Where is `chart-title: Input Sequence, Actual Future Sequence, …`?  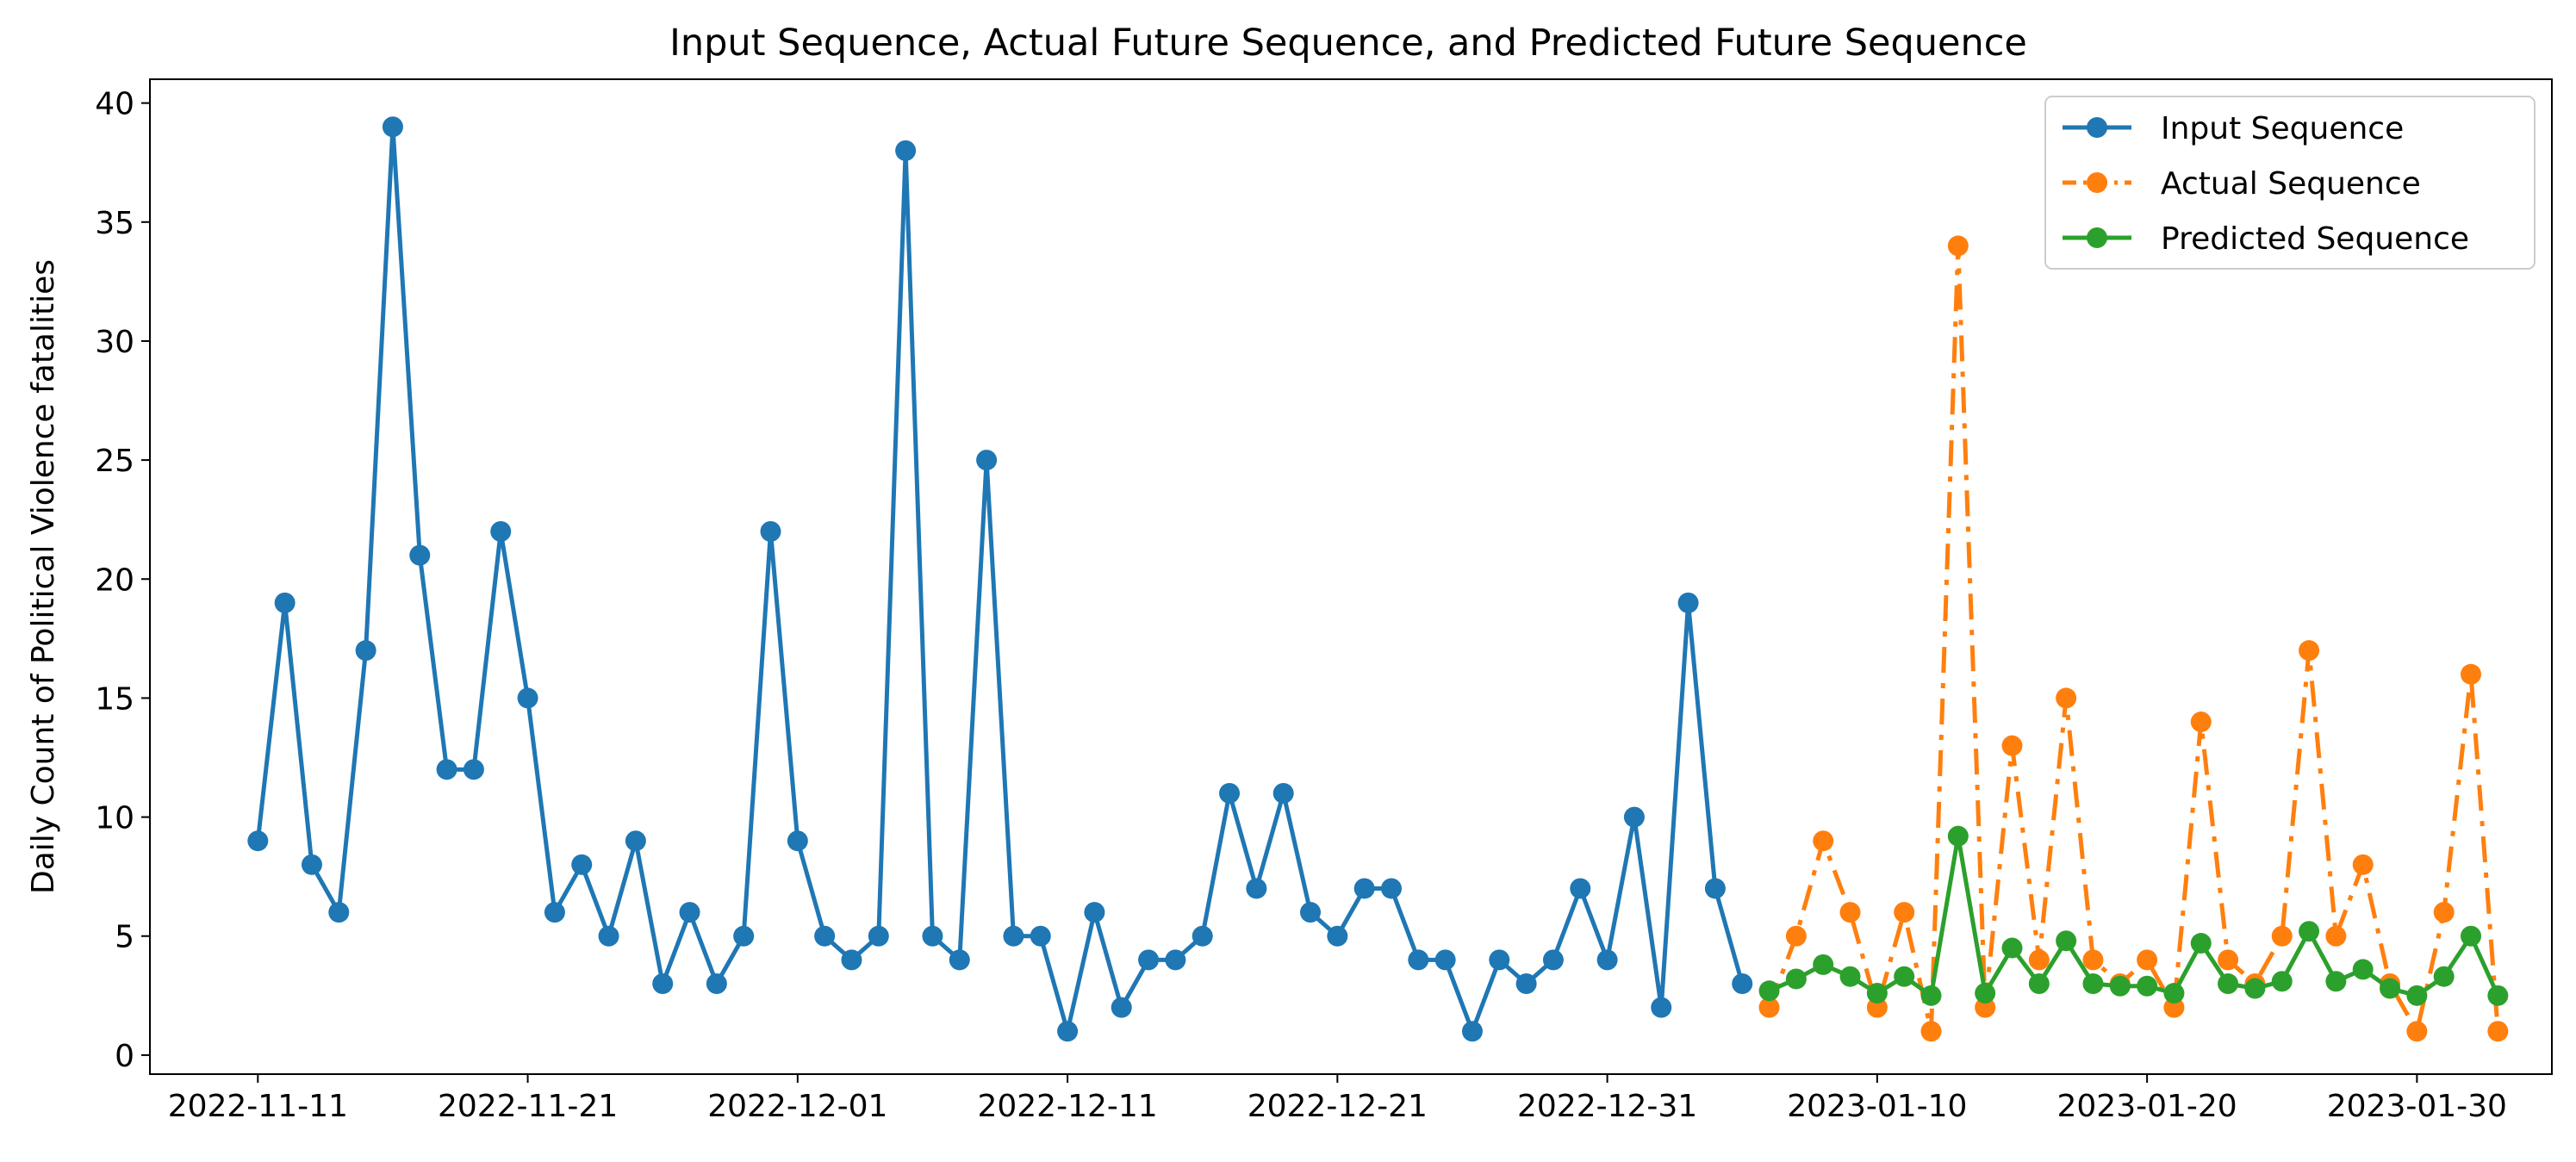
chart-title: Input Sequence, Actual Future Sequence, … is located at coordinates (1348, 43).